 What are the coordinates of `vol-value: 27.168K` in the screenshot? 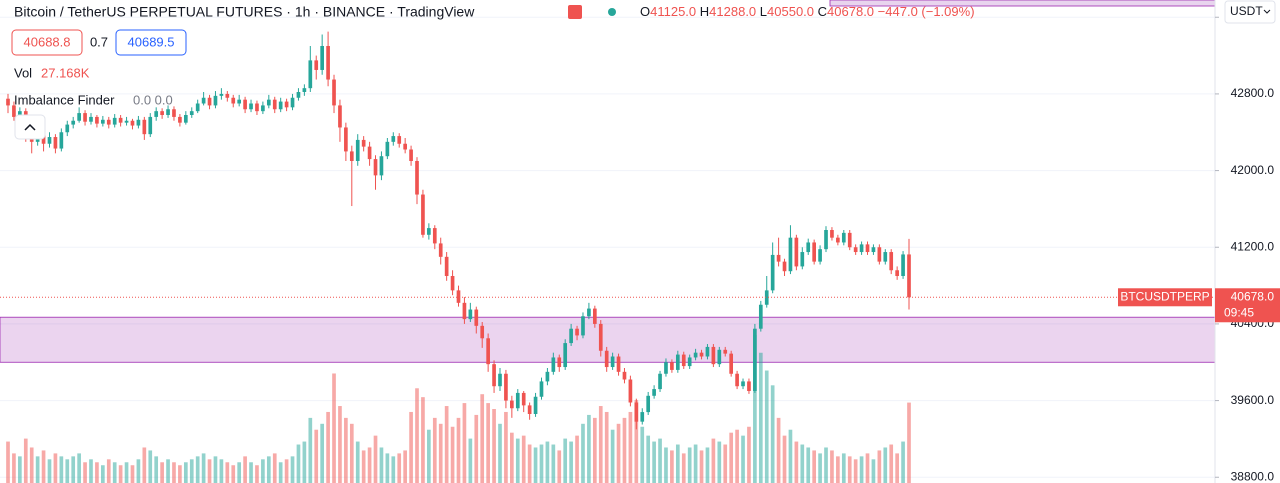 It's located at (65, 72).